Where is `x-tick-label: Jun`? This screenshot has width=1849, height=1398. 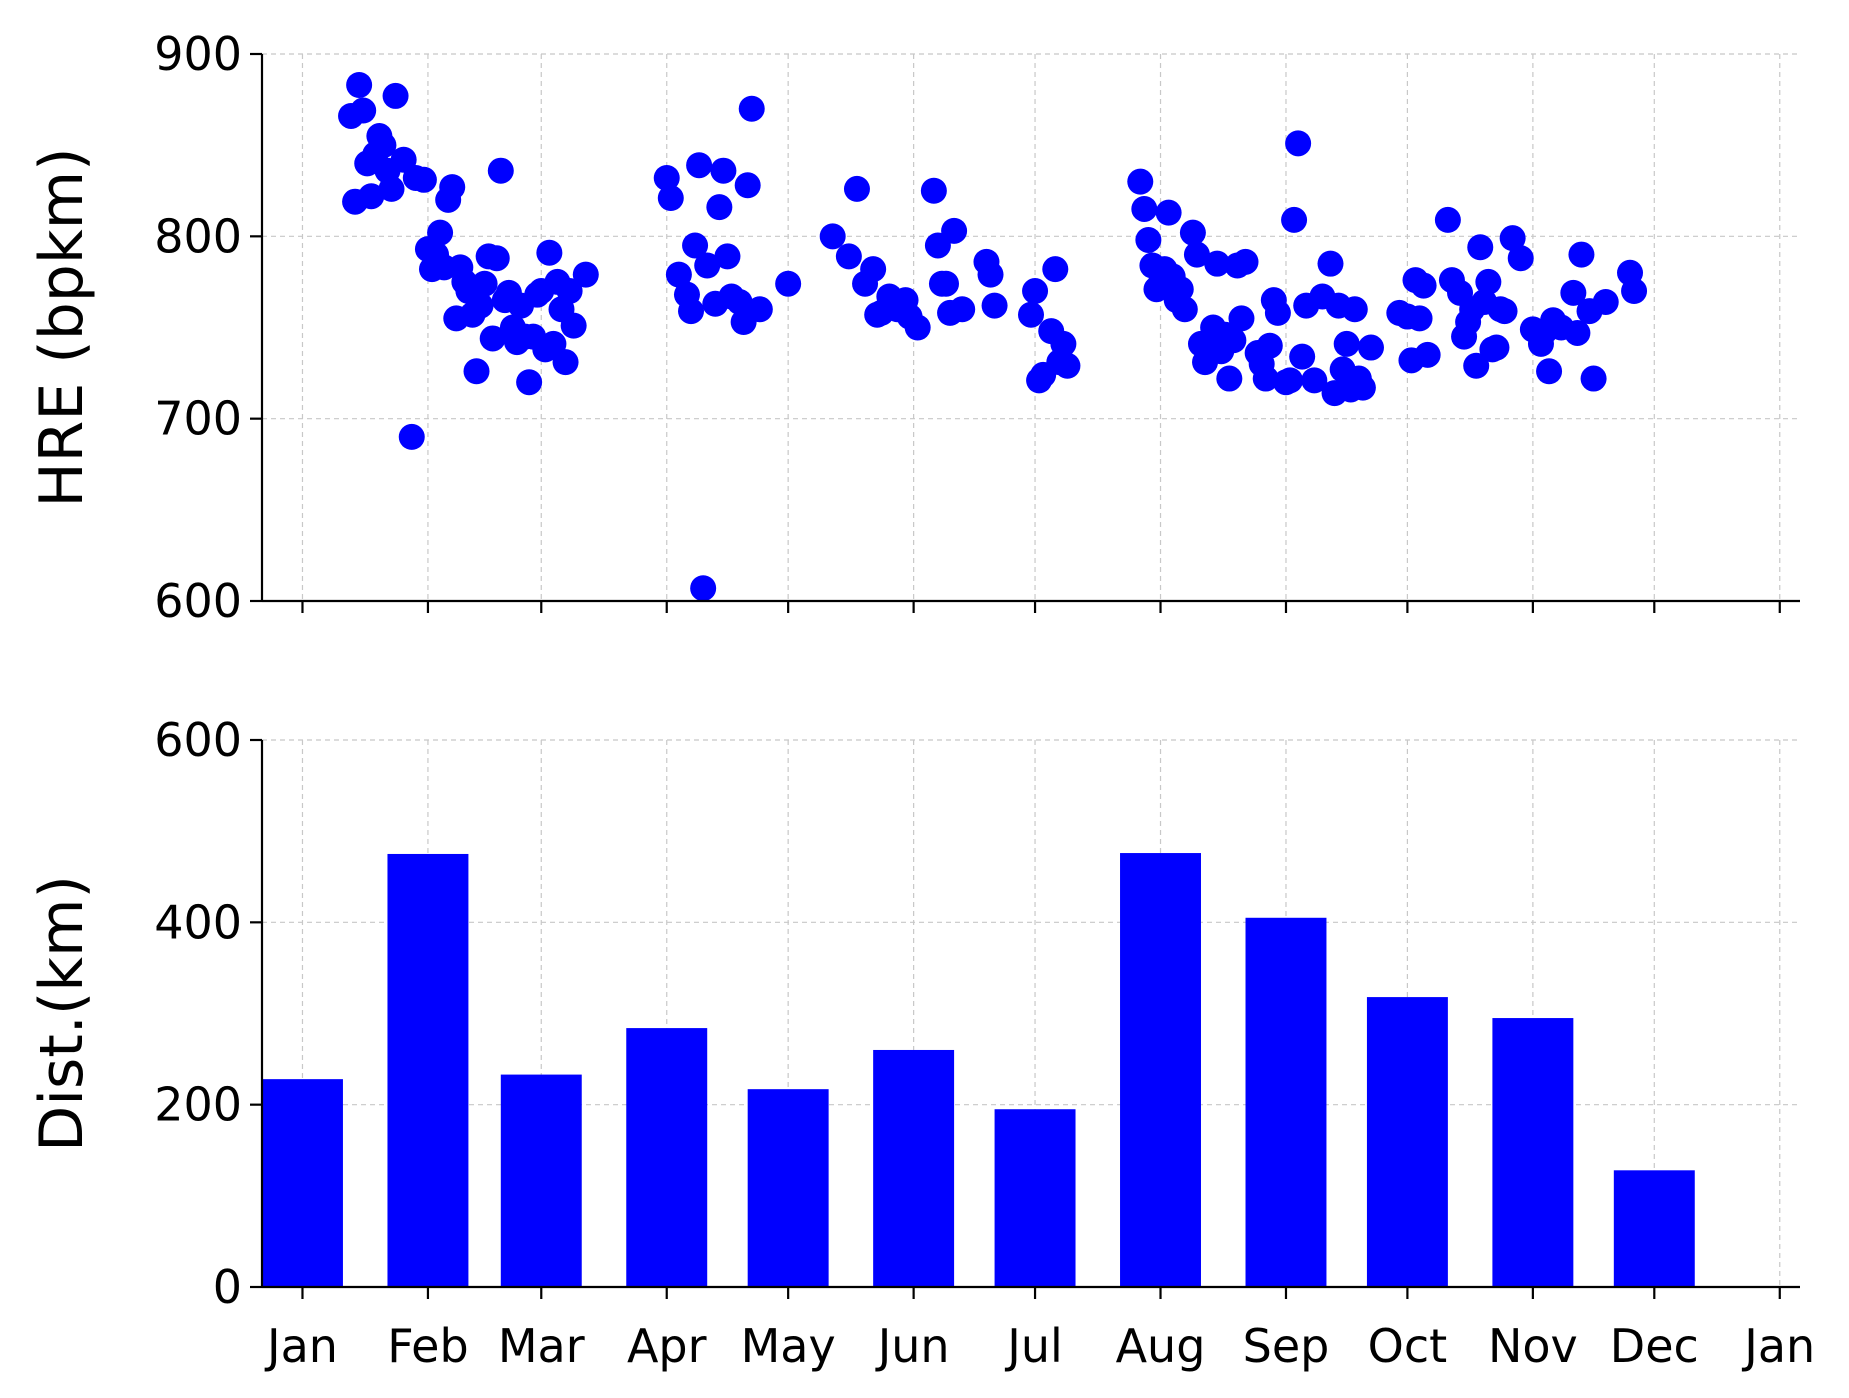
x-tick-label: Jun is located at coordinates (912, 1346).